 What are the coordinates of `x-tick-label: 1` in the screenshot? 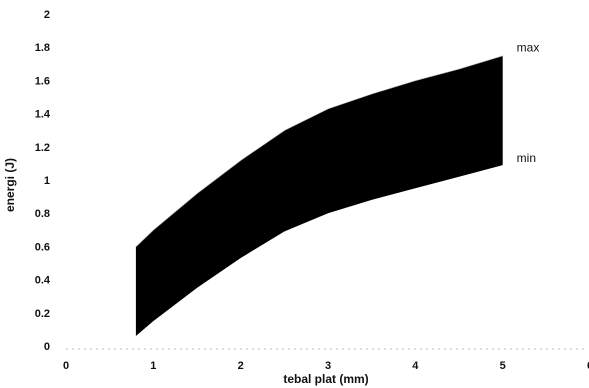 It's located at (153, 366).